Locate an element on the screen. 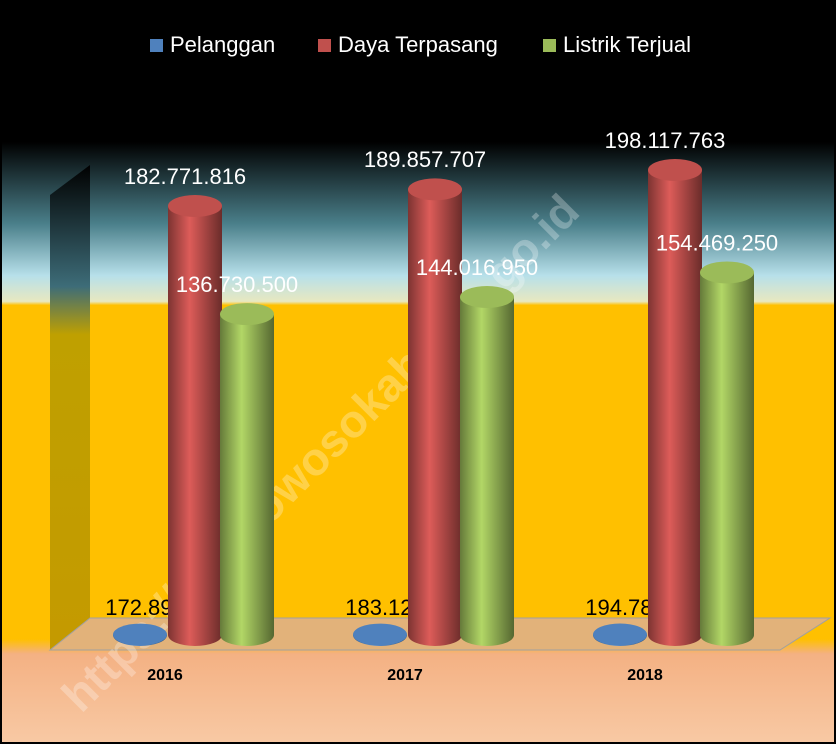  data-label: 182.771.816 is located at coordinates (185, 176).